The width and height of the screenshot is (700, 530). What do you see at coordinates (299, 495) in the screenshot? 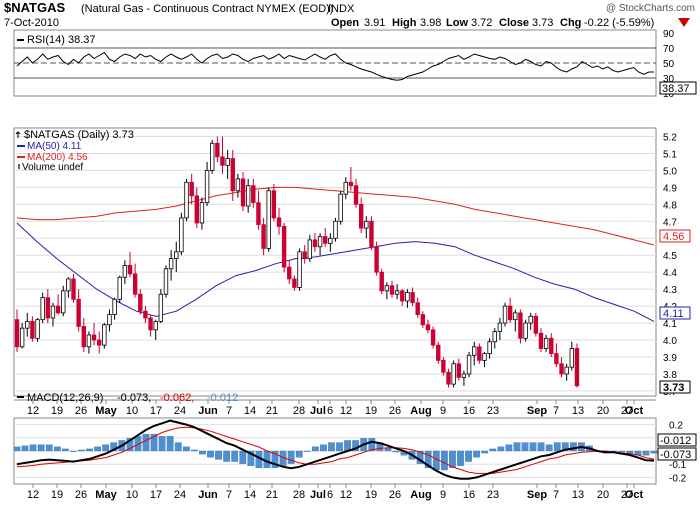
I see `date-axis-label: 28` at bounding box center [299, 495].